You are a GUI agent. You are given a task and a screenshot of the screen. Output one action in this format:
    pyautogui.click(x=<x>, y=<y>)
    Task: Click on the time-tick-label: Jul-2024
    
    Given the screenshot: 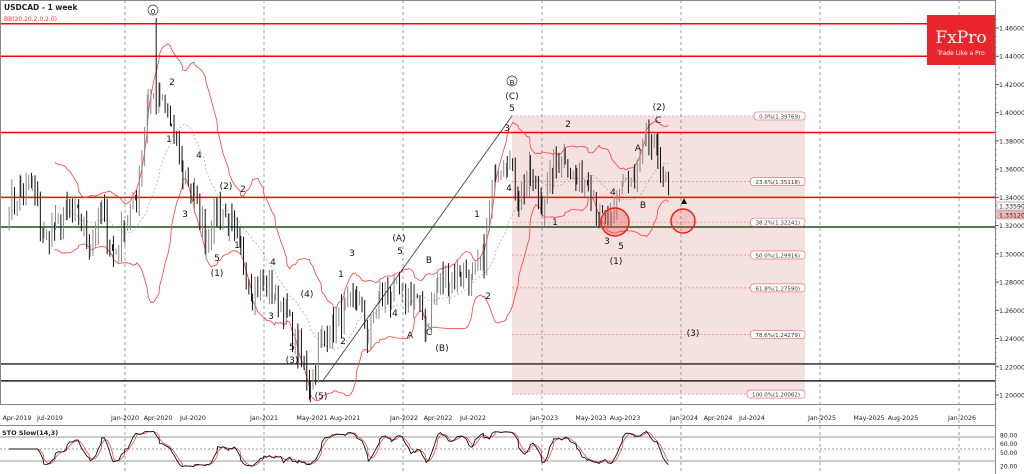 What is the action you would take?
    pyautogui.click(x=751, y=418)
    